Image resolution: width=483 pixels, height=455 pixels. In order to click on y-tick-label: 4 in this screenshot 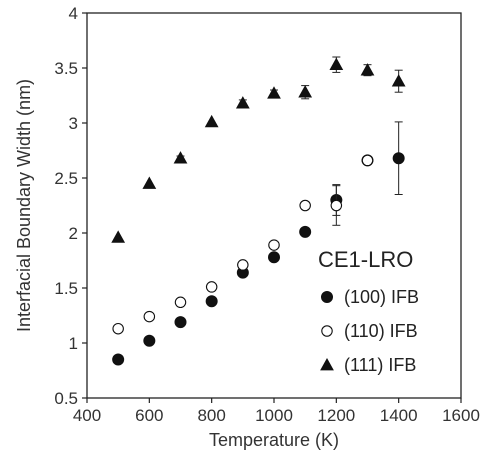, I will do `click(73, 13)`.